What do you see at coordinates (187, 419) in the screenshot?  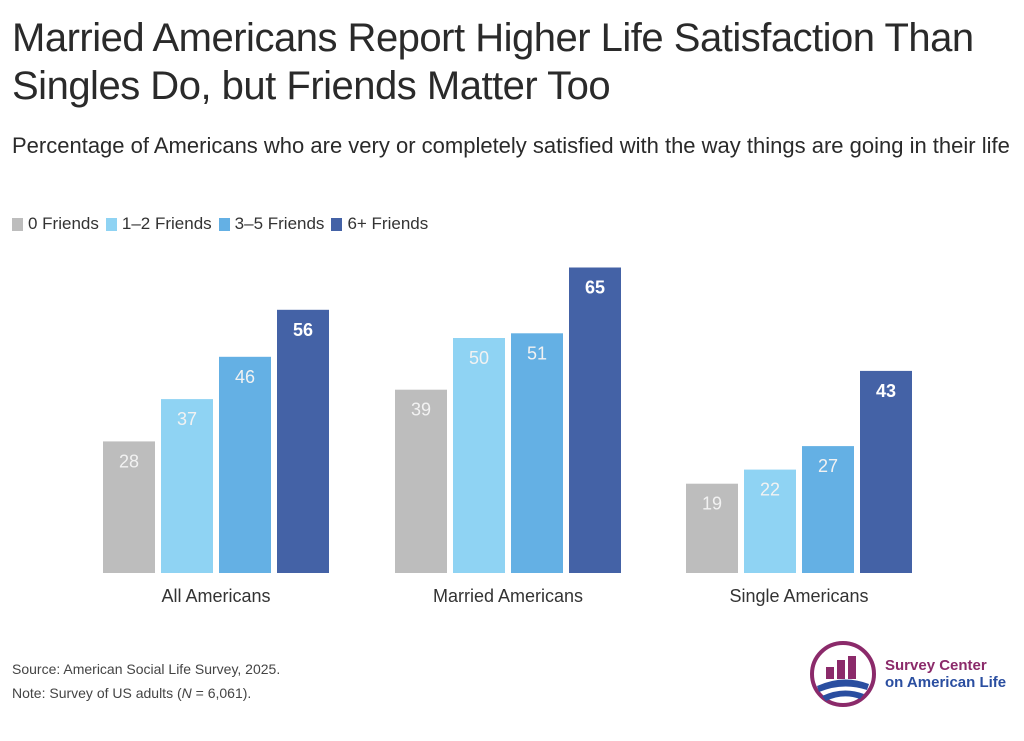 I see `data-label-all-americans-1-2-friends: 37` at bounding box center [187, 419].